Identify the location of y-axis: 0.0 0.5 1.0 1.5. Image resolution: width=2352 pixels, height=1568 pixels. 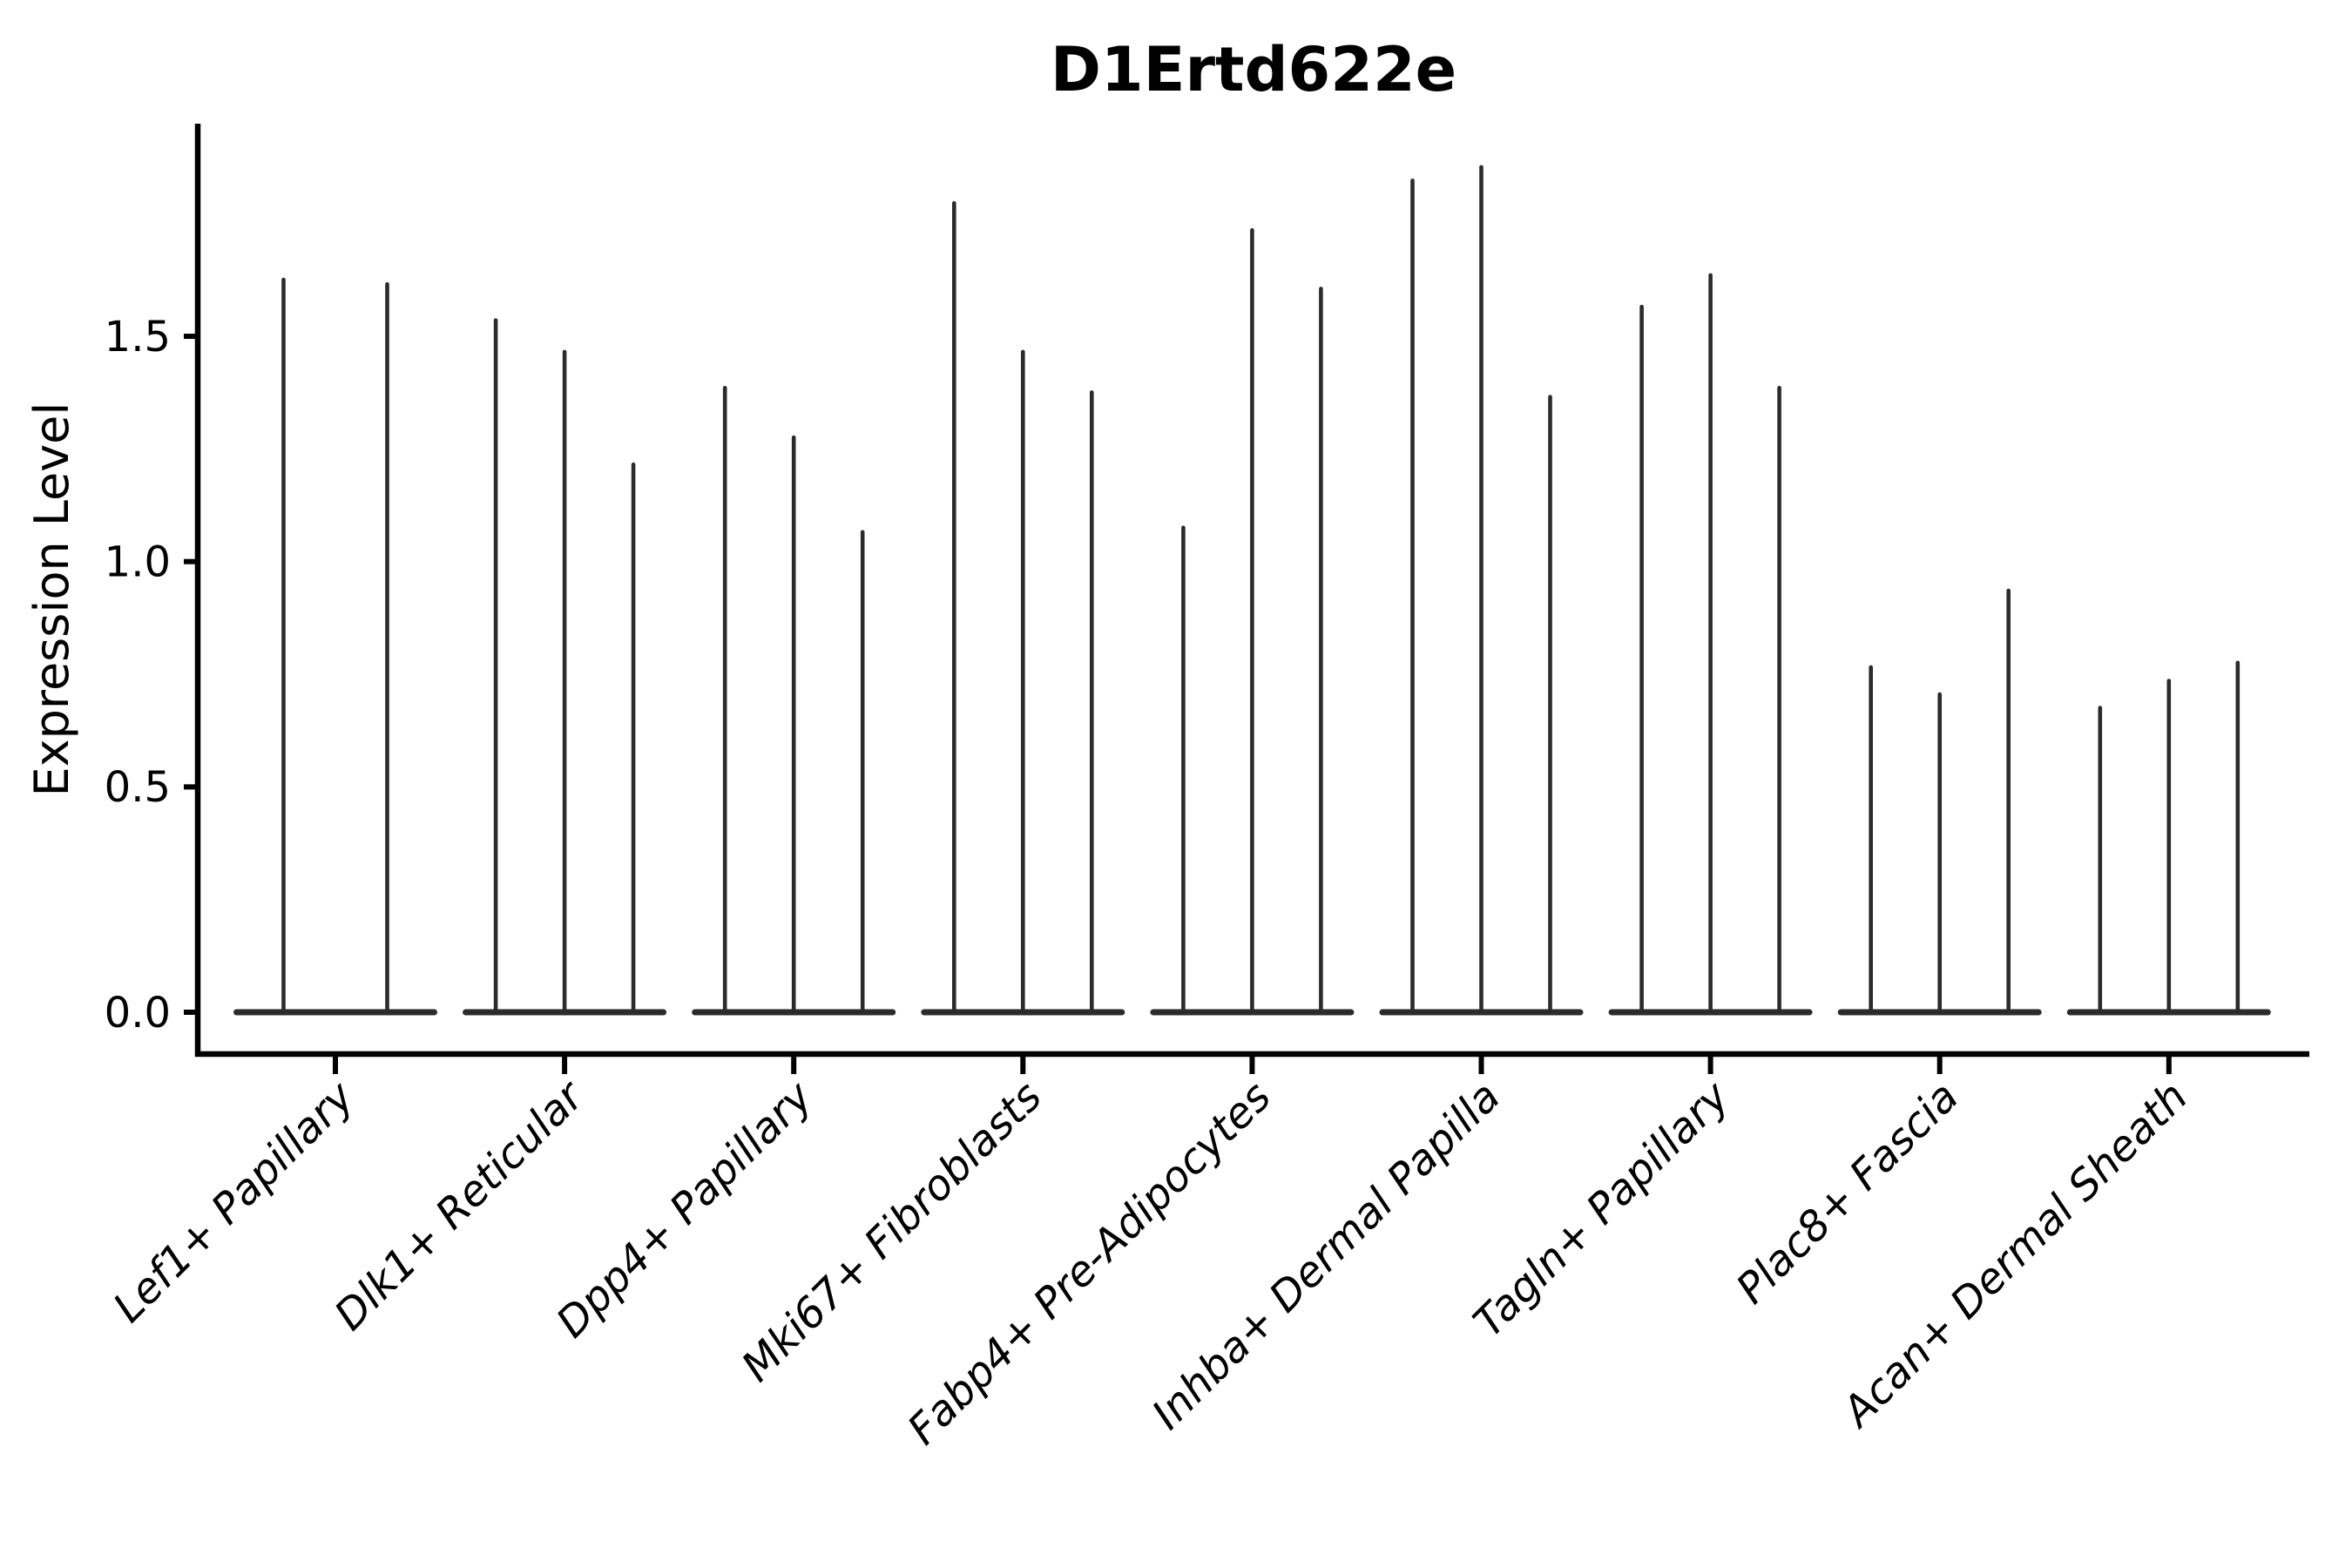
(153, 590).